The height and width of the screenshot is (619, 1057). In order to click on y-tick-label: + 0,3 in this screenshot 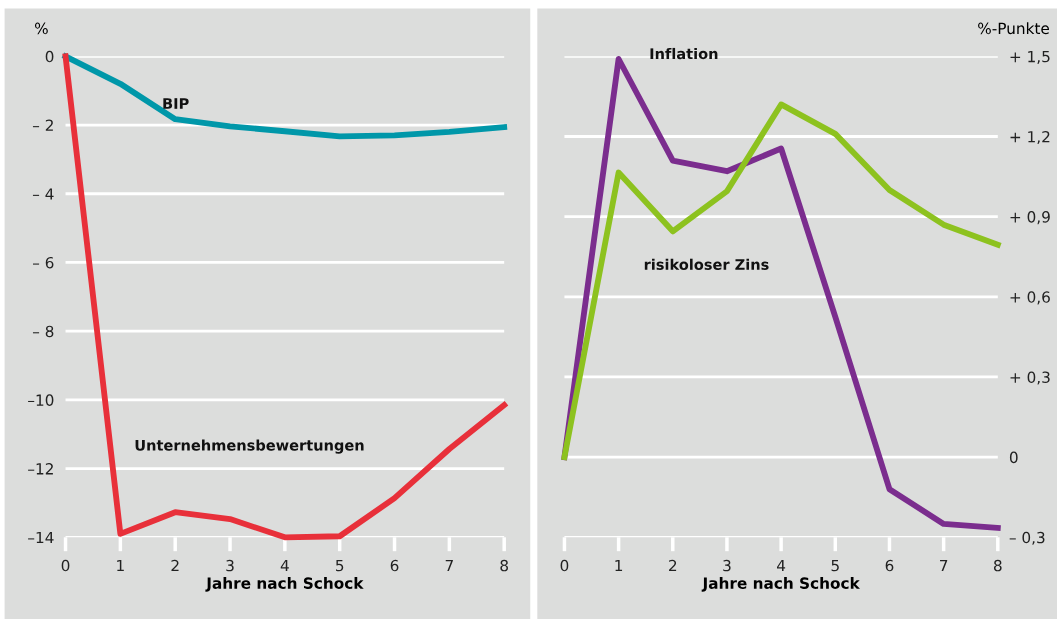, I will do `click(1030, 378)`.